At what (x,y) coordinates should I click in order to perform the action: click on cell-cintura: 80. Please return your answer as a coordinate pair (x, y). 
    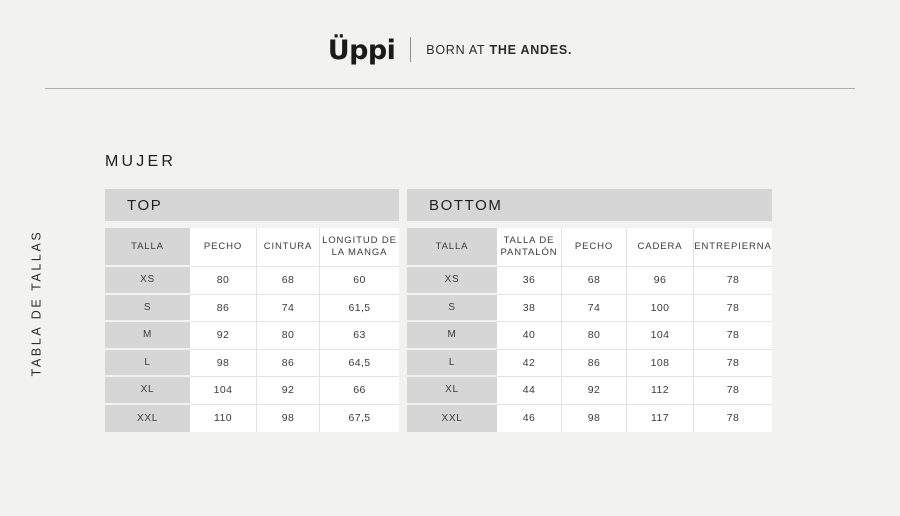
    Looking at the image, I should click on (288, 336).